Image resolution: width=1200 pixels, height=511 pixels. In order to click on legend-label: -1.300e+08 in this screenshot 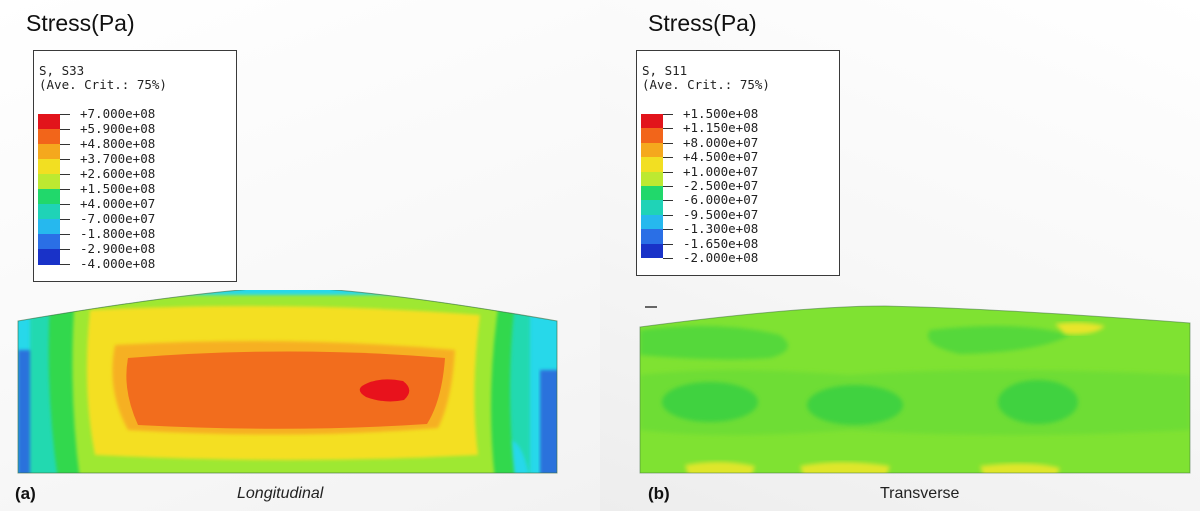, I will do `click(721, 229)`.